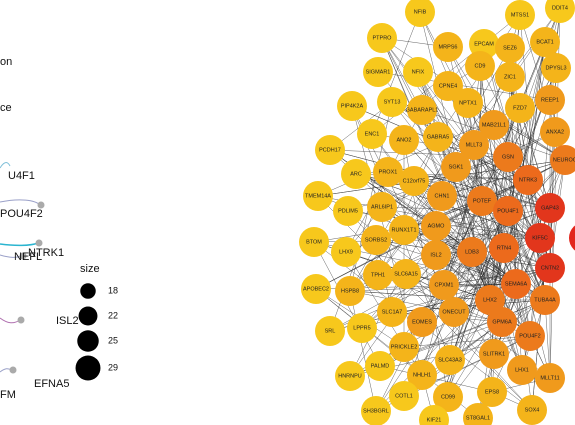  I want to click on node-label: SLC6A15, so click(406, 274).